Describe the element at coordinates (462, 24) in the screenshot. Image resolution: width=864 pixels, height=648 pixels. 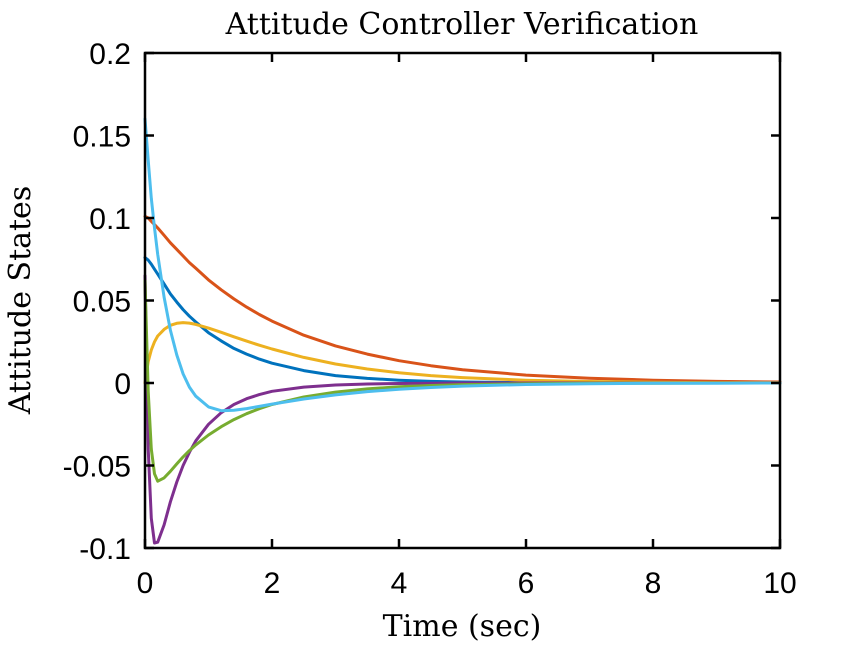
I see `chart-title: Attitude Controller Verification` at that location.